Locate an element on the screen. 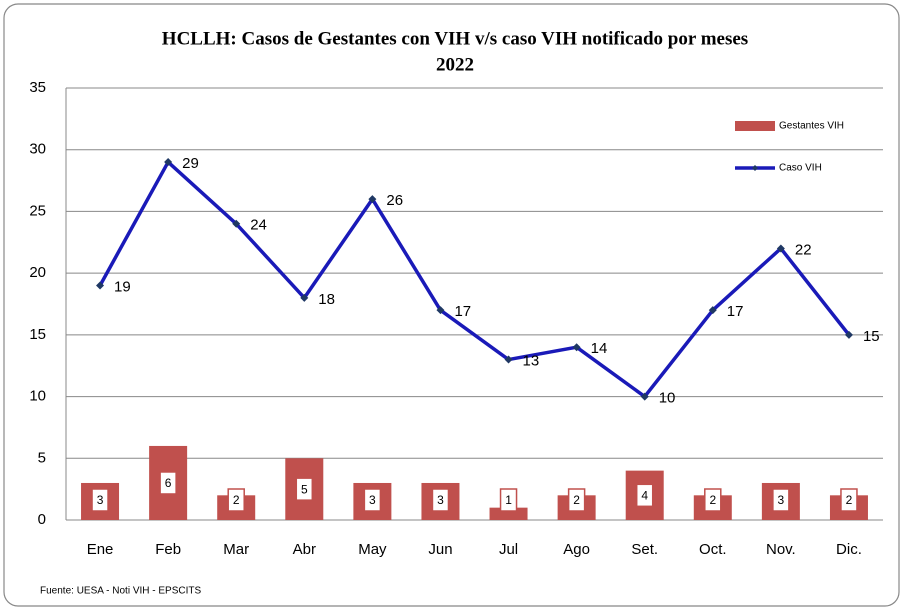 This screenshot has width=904, height=611. x-tick-label: Feb is located at coordinates (168, 549).